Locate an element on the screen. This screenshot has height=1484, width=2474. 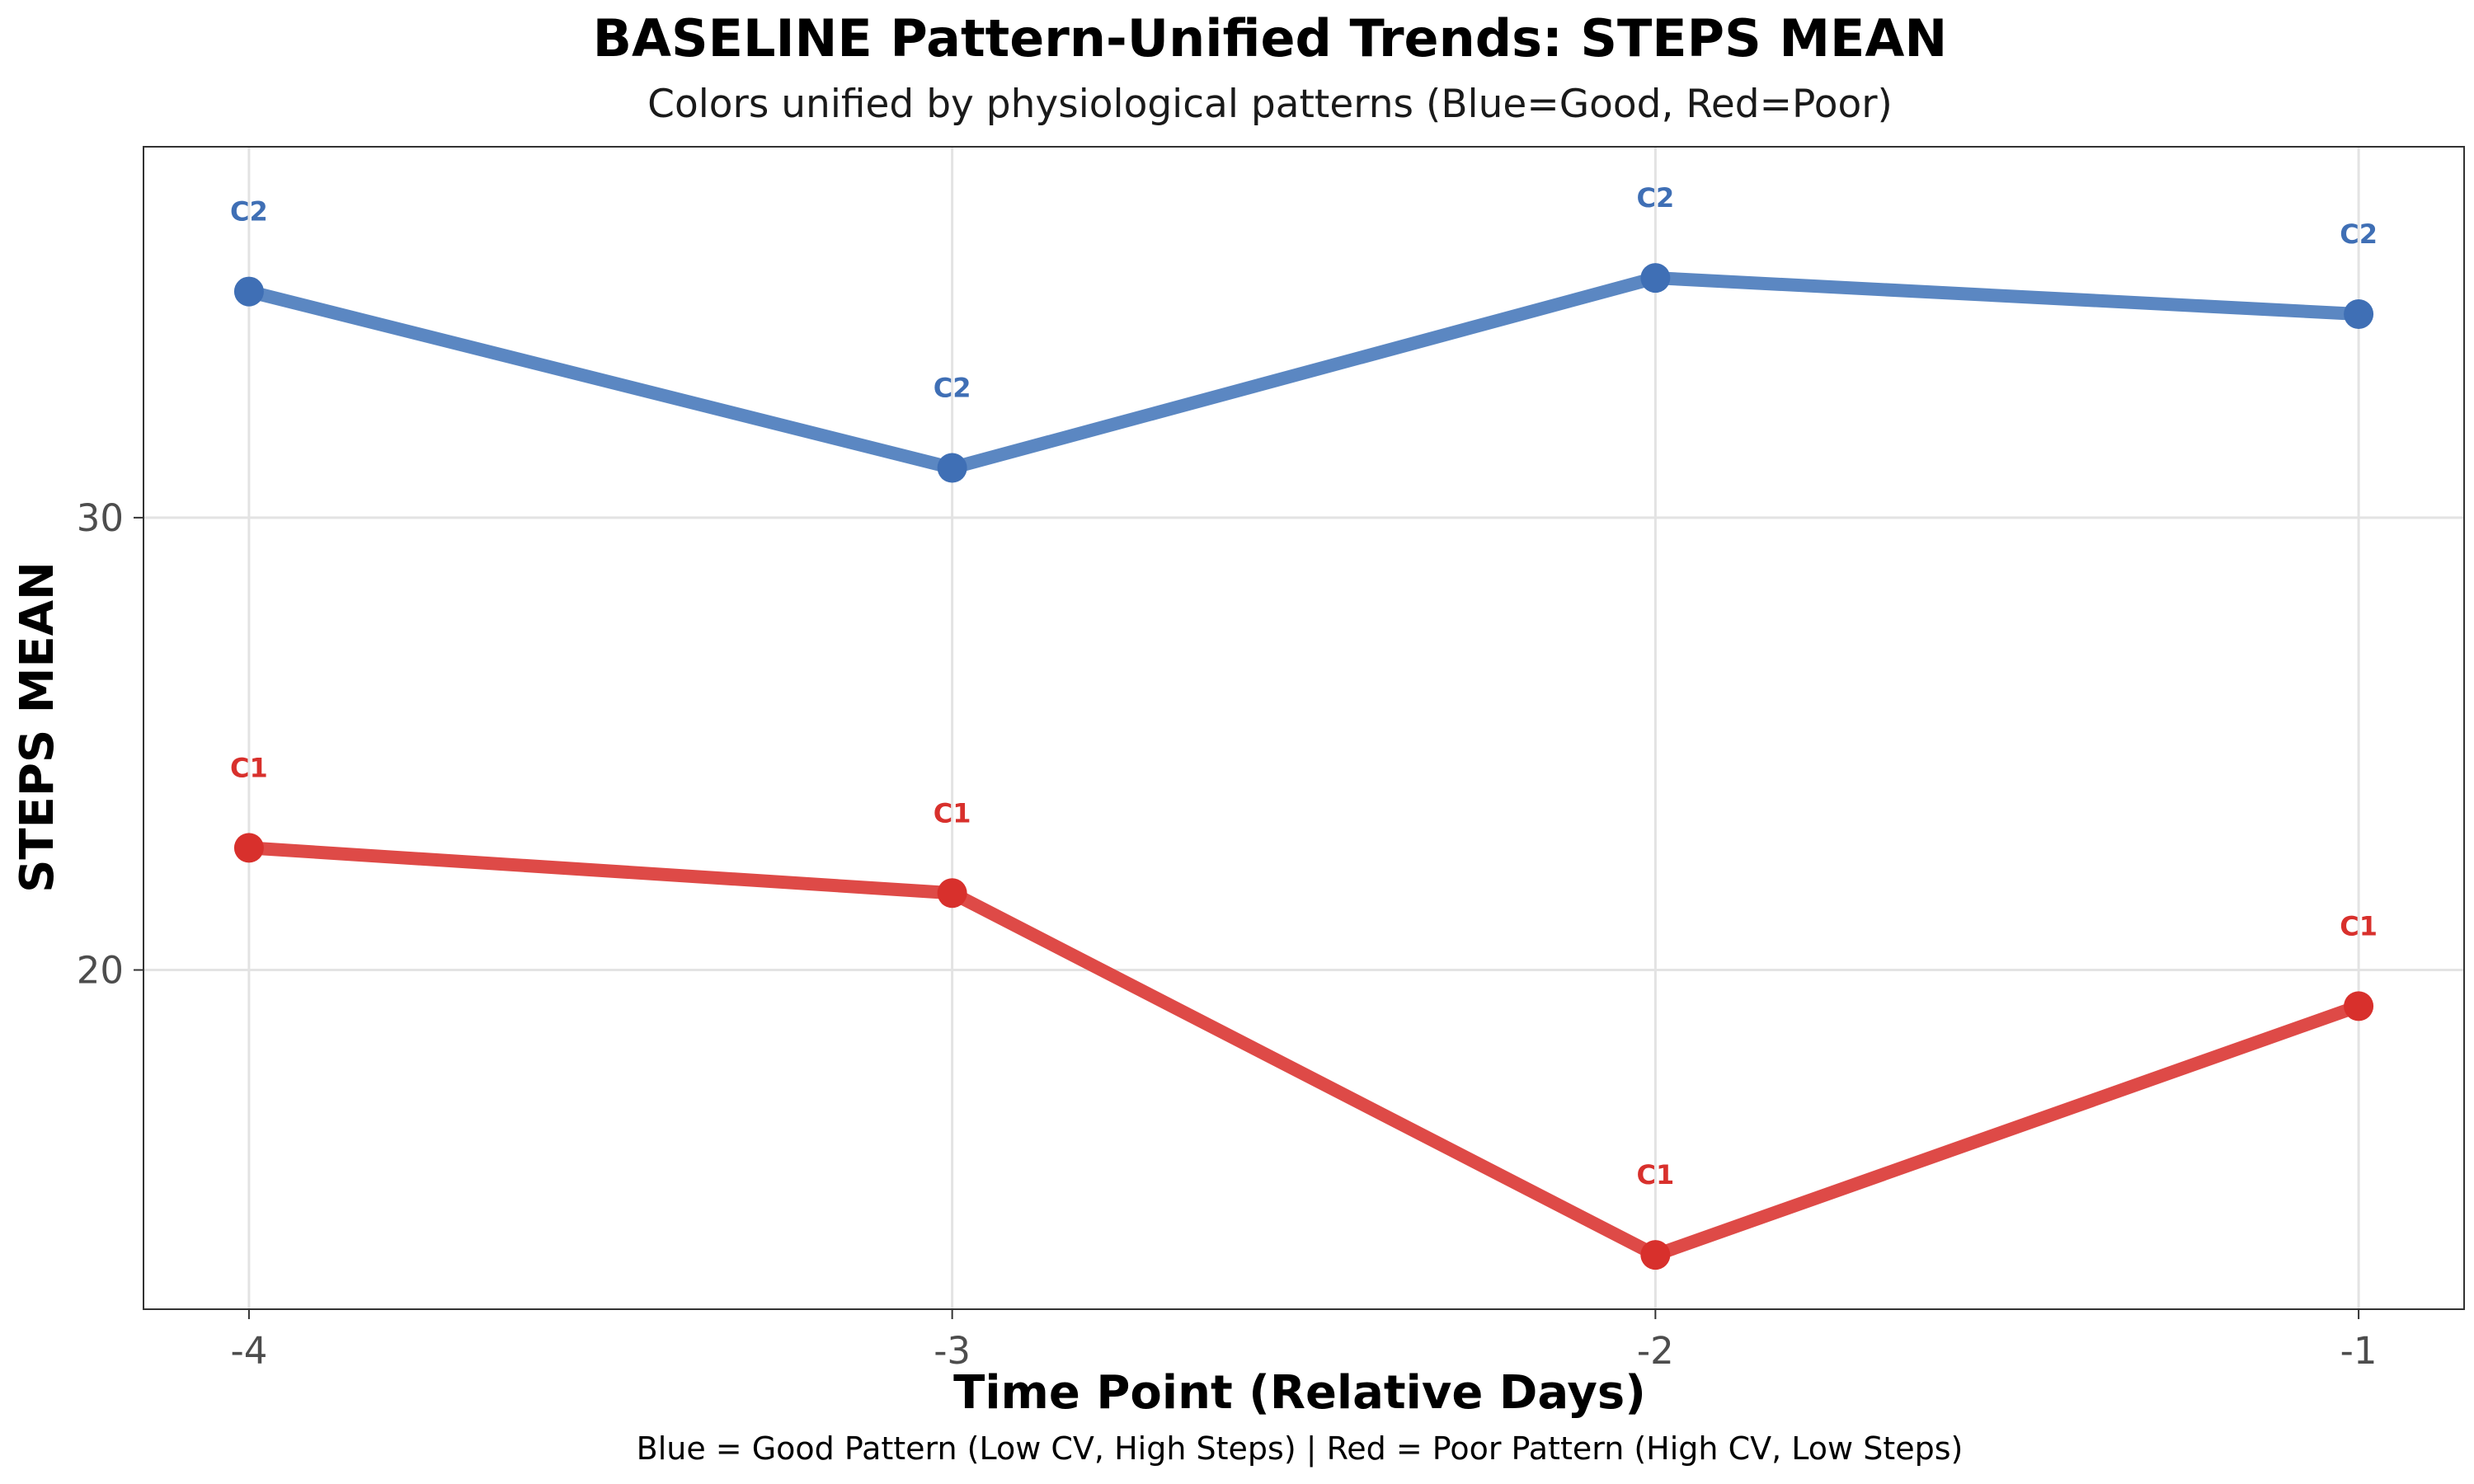
y-axis-title: STEPS MEAN is located at coordinates (37, 727).